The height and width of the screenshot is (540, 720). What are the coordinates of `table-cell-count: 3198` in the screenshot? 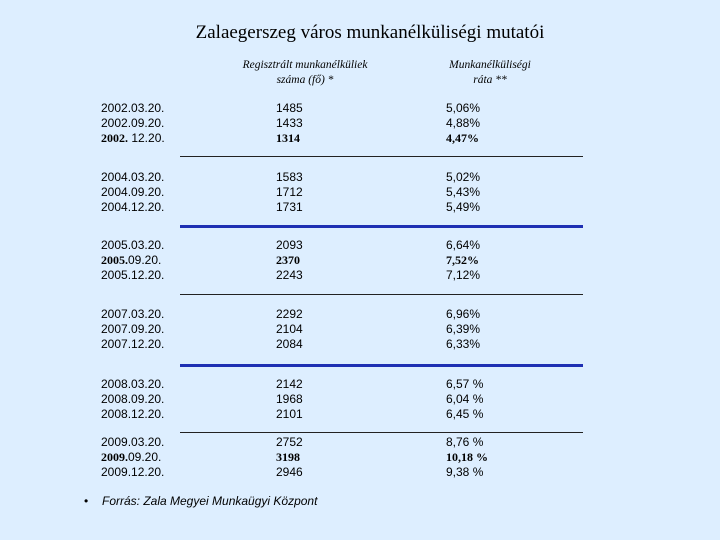 It's located at (288, 457).